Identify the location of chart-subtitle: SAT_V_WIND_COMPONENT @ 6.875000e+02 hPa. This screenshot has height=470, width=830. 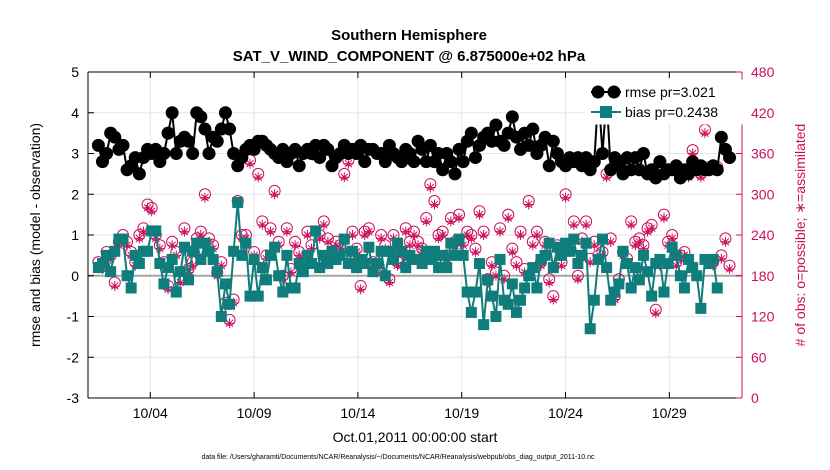
(409, 56).